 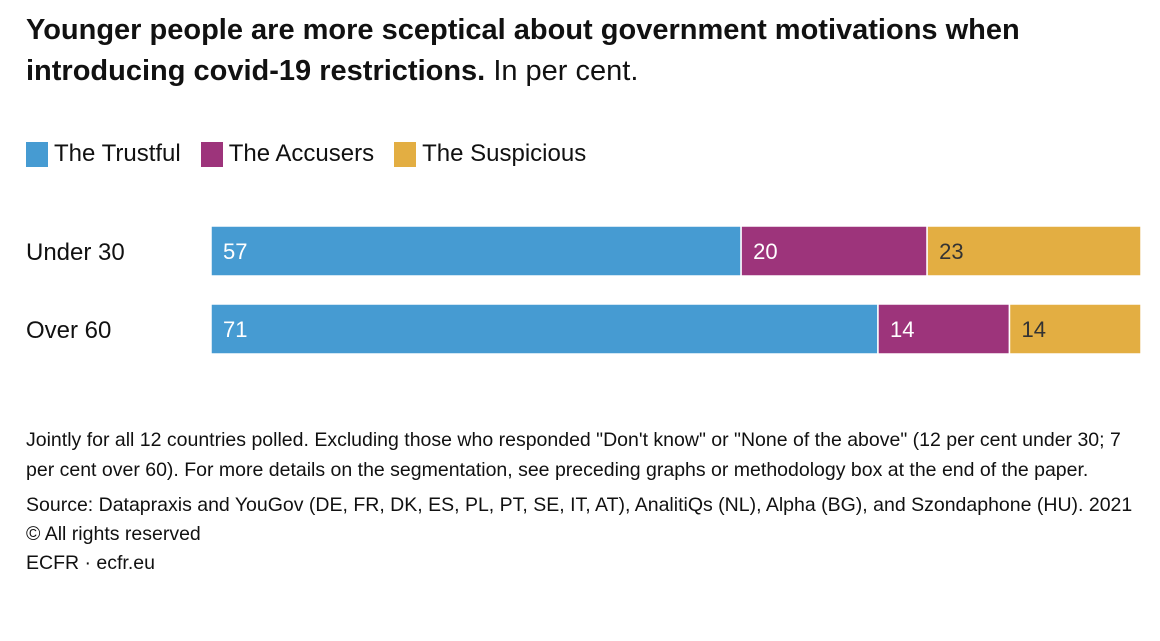 I want to click on chart-subtitle: In per cent., so click(x=566, y=71).